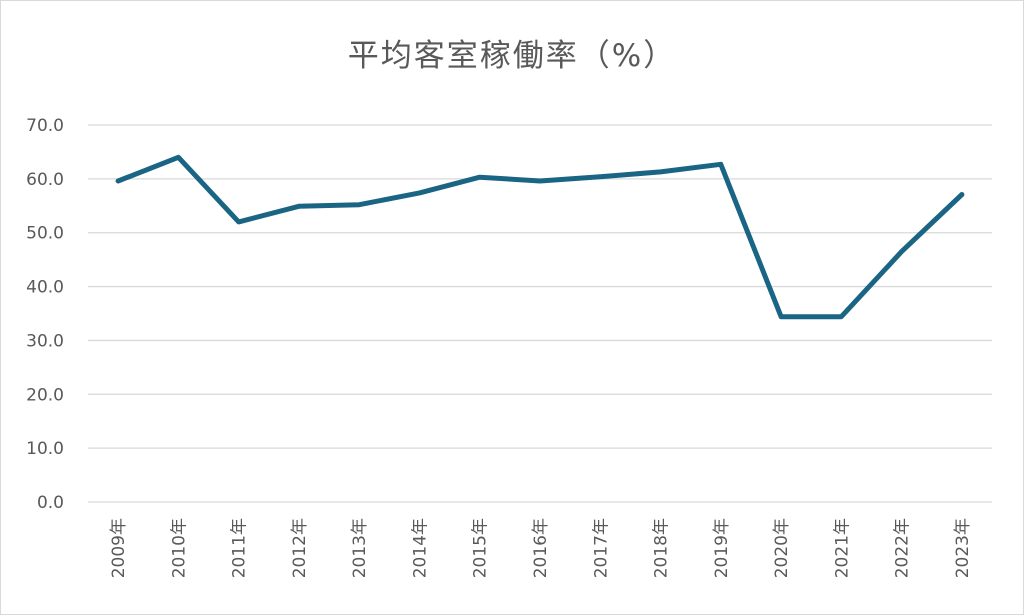 This screenshot has height=615, width=1024. Describe the element at coordinates (45, 234) in the screenshot. I see `y-tick-label: 50.0` at that location.